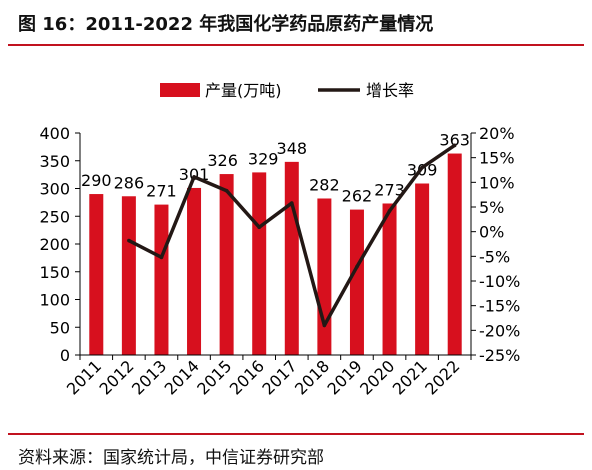 The image size is (592, 470). Describe the element at coordinates (292, 148) in the screenshot. I see `data-label-2017: 348` at that location.